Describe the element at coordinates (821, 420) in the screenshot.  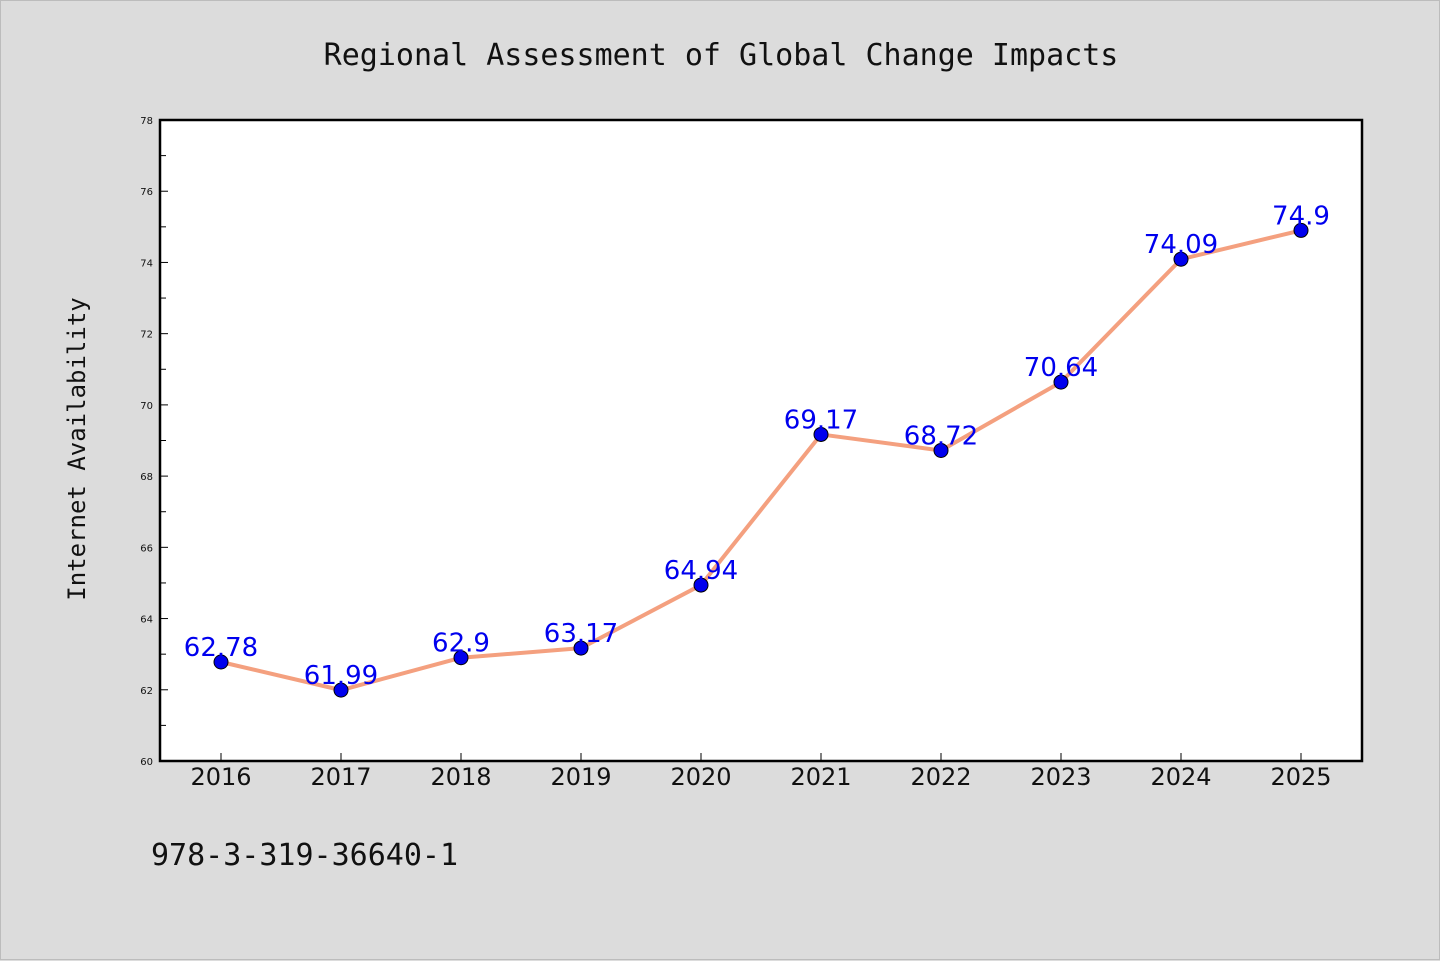
I see `data-label: 69.17` at that location.